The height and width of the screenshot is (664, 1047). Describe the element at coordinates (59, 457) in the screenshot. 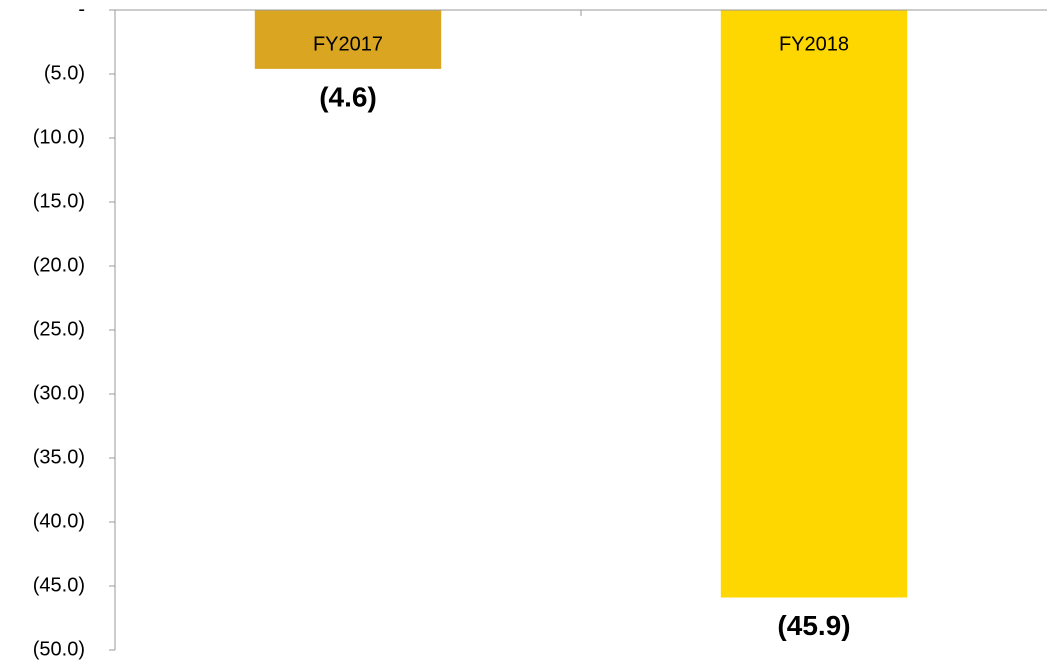

I see `y-tick-label: (35.0)` at that location.